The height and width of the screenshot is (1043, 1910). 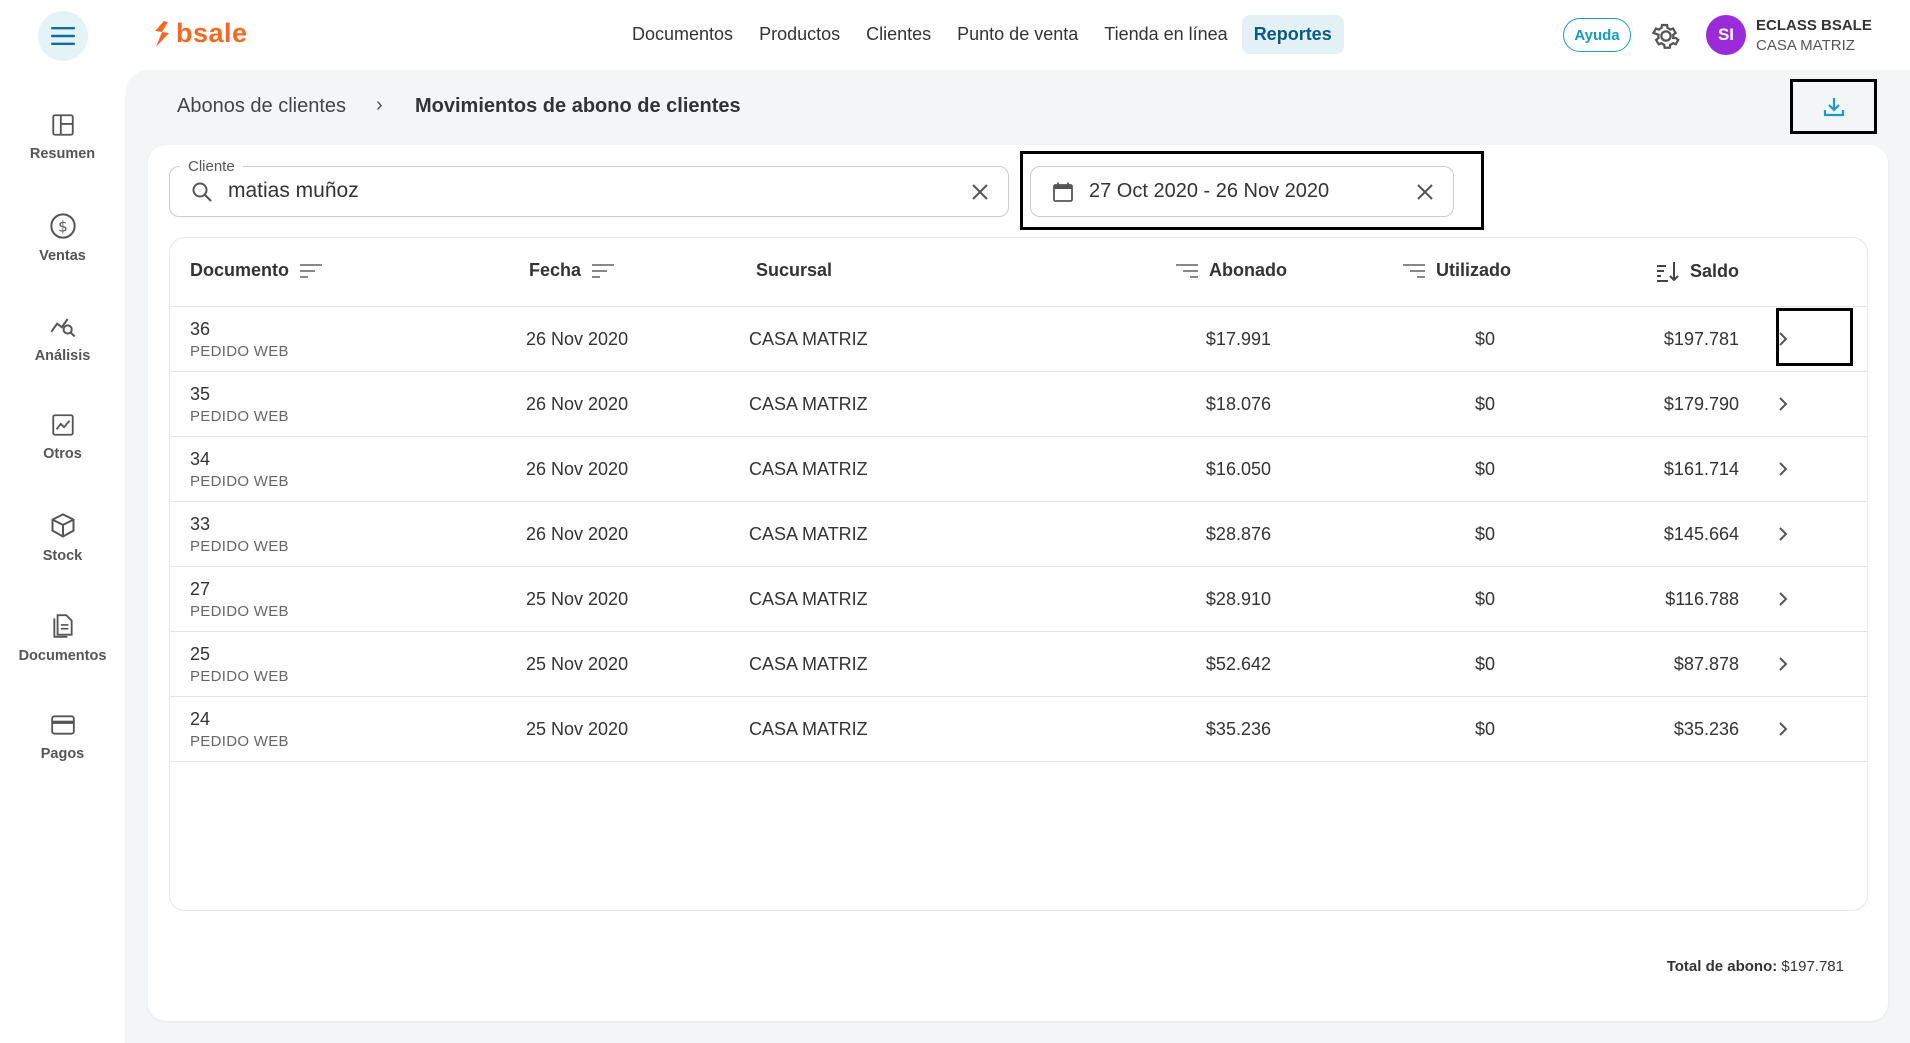 I want to click on nav-punto-de-venta: Punto de venta, so click(x=1018, y=34).